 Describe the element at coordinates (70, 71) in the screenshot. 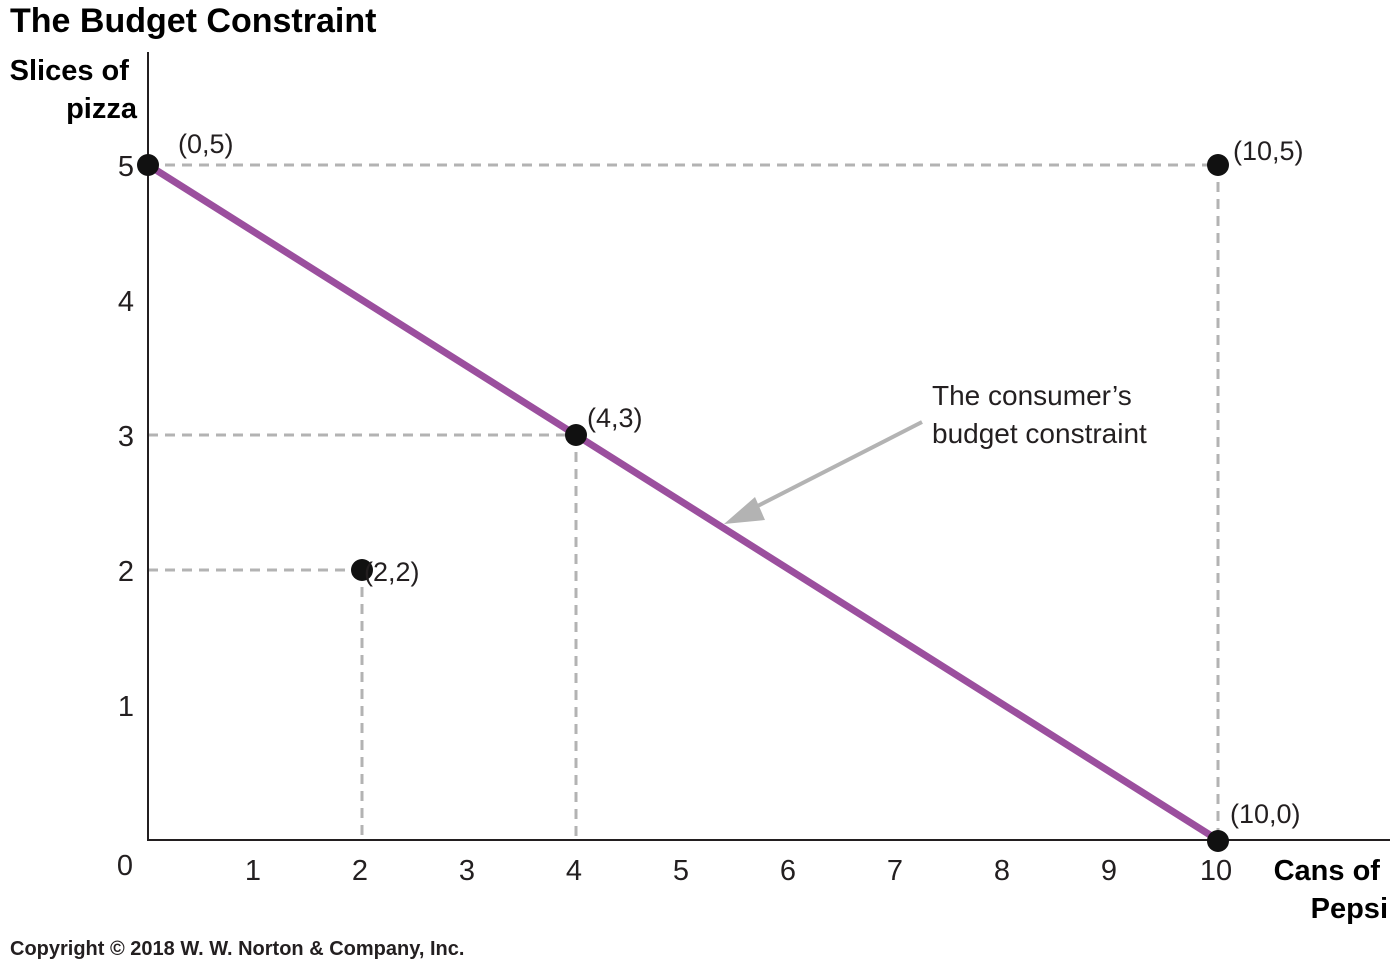

I see `y-axis-title-line-1: Slices of` at that location.